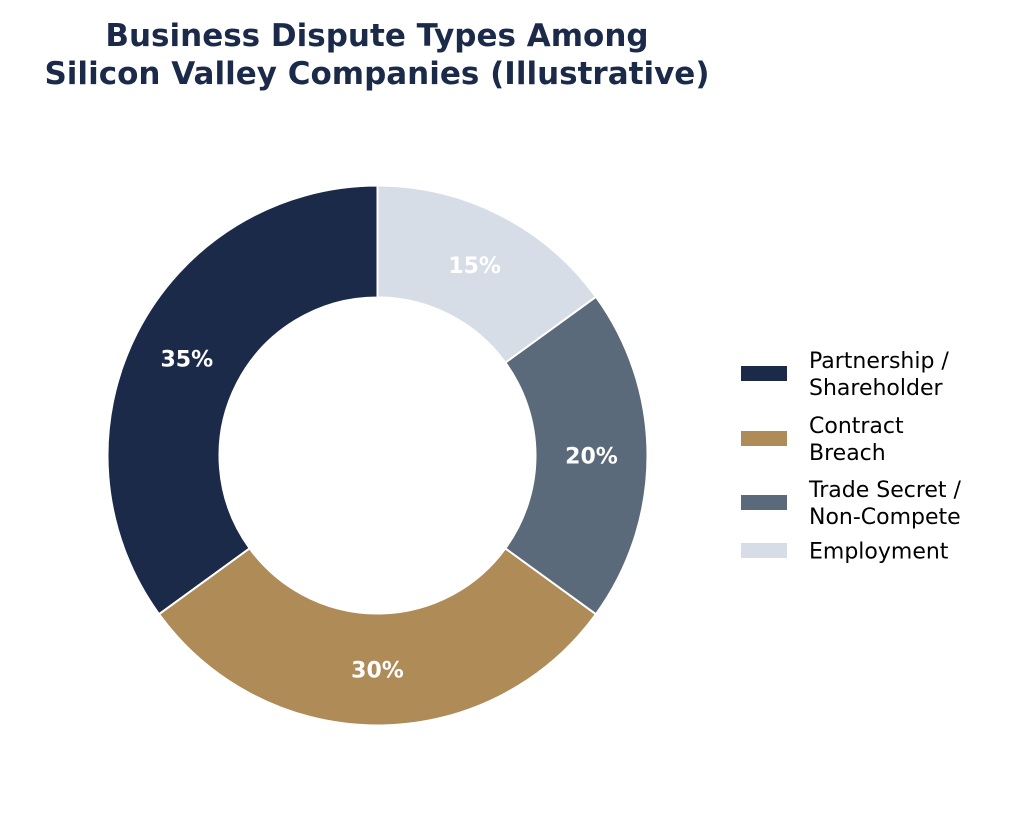 This screenshot has height=814, width=1011. What do you see at coordinates (845, 375) in the screenshot?
I see `legend-item-1: Partnership /Shareholder` at bounding box center [845, 375].